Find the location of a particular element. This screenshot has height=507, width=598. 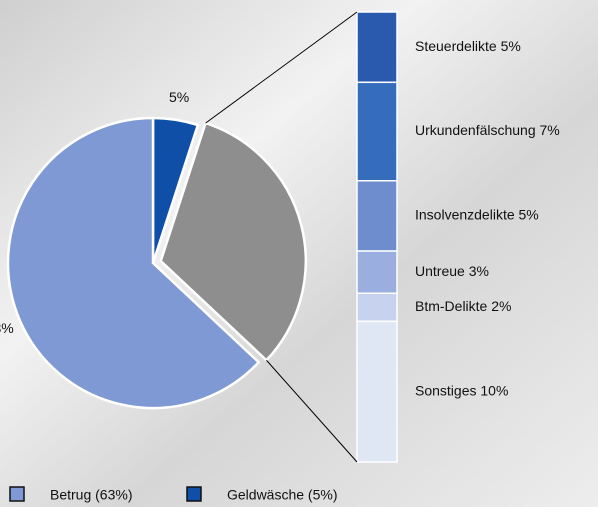

legend-label: Betrug (63%) is located at coordinates (91, 495).